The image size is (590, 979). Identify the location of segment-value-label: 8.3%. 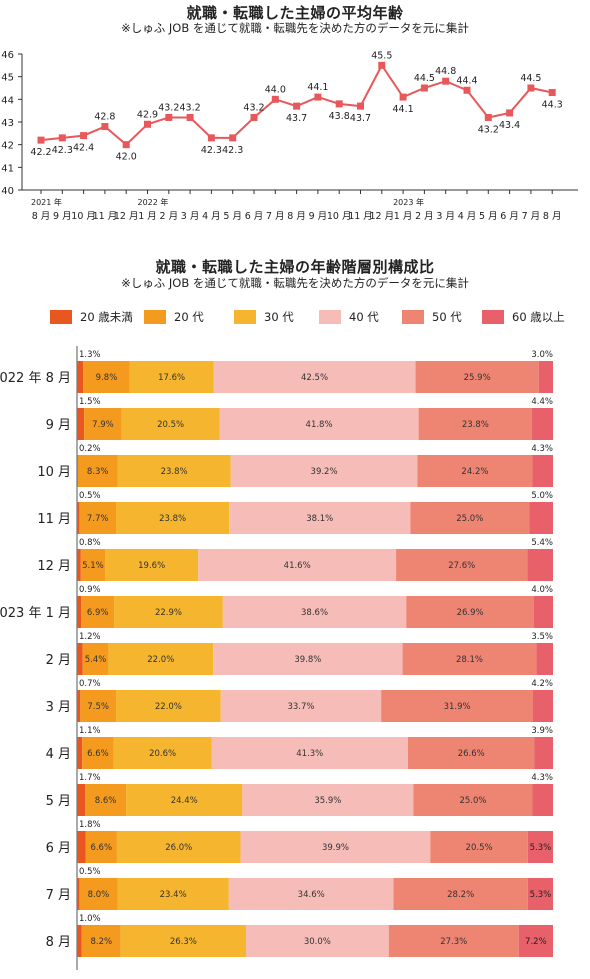
(98, 472).